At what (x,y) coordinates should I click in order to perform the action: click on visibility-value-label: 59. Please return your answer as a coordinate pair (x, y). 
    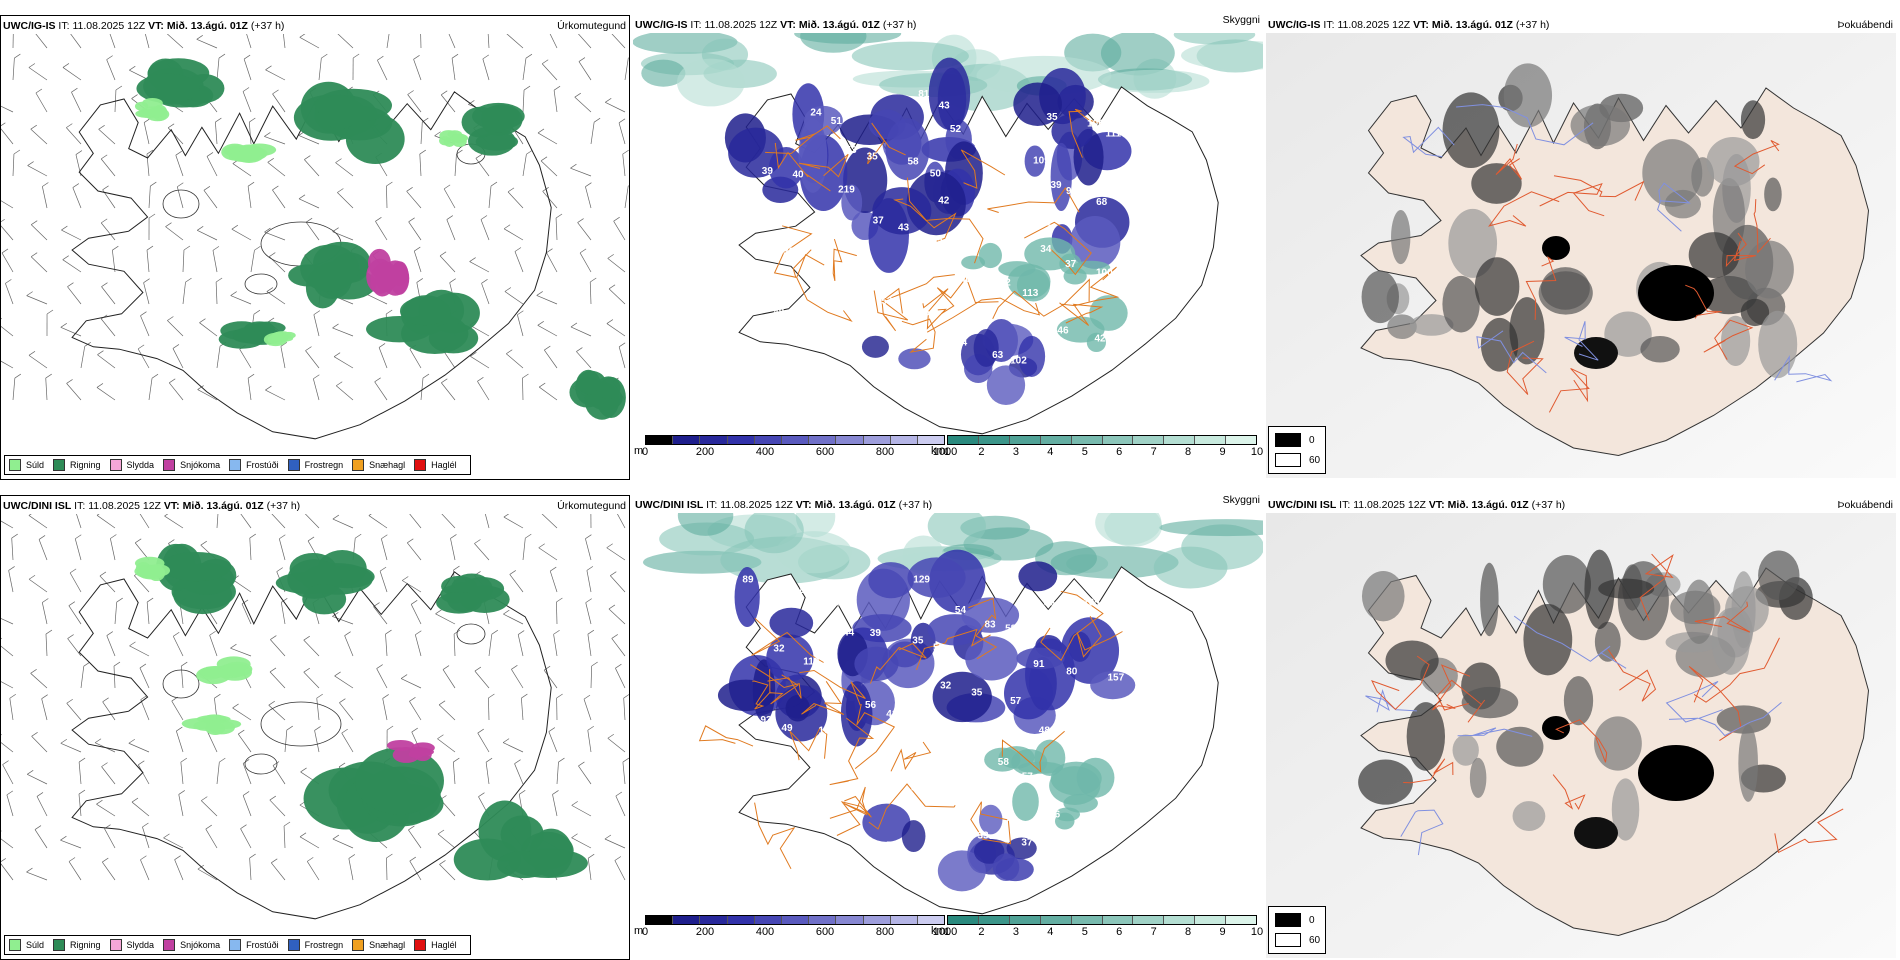
    Looking at the image, I should click on (755, 306).